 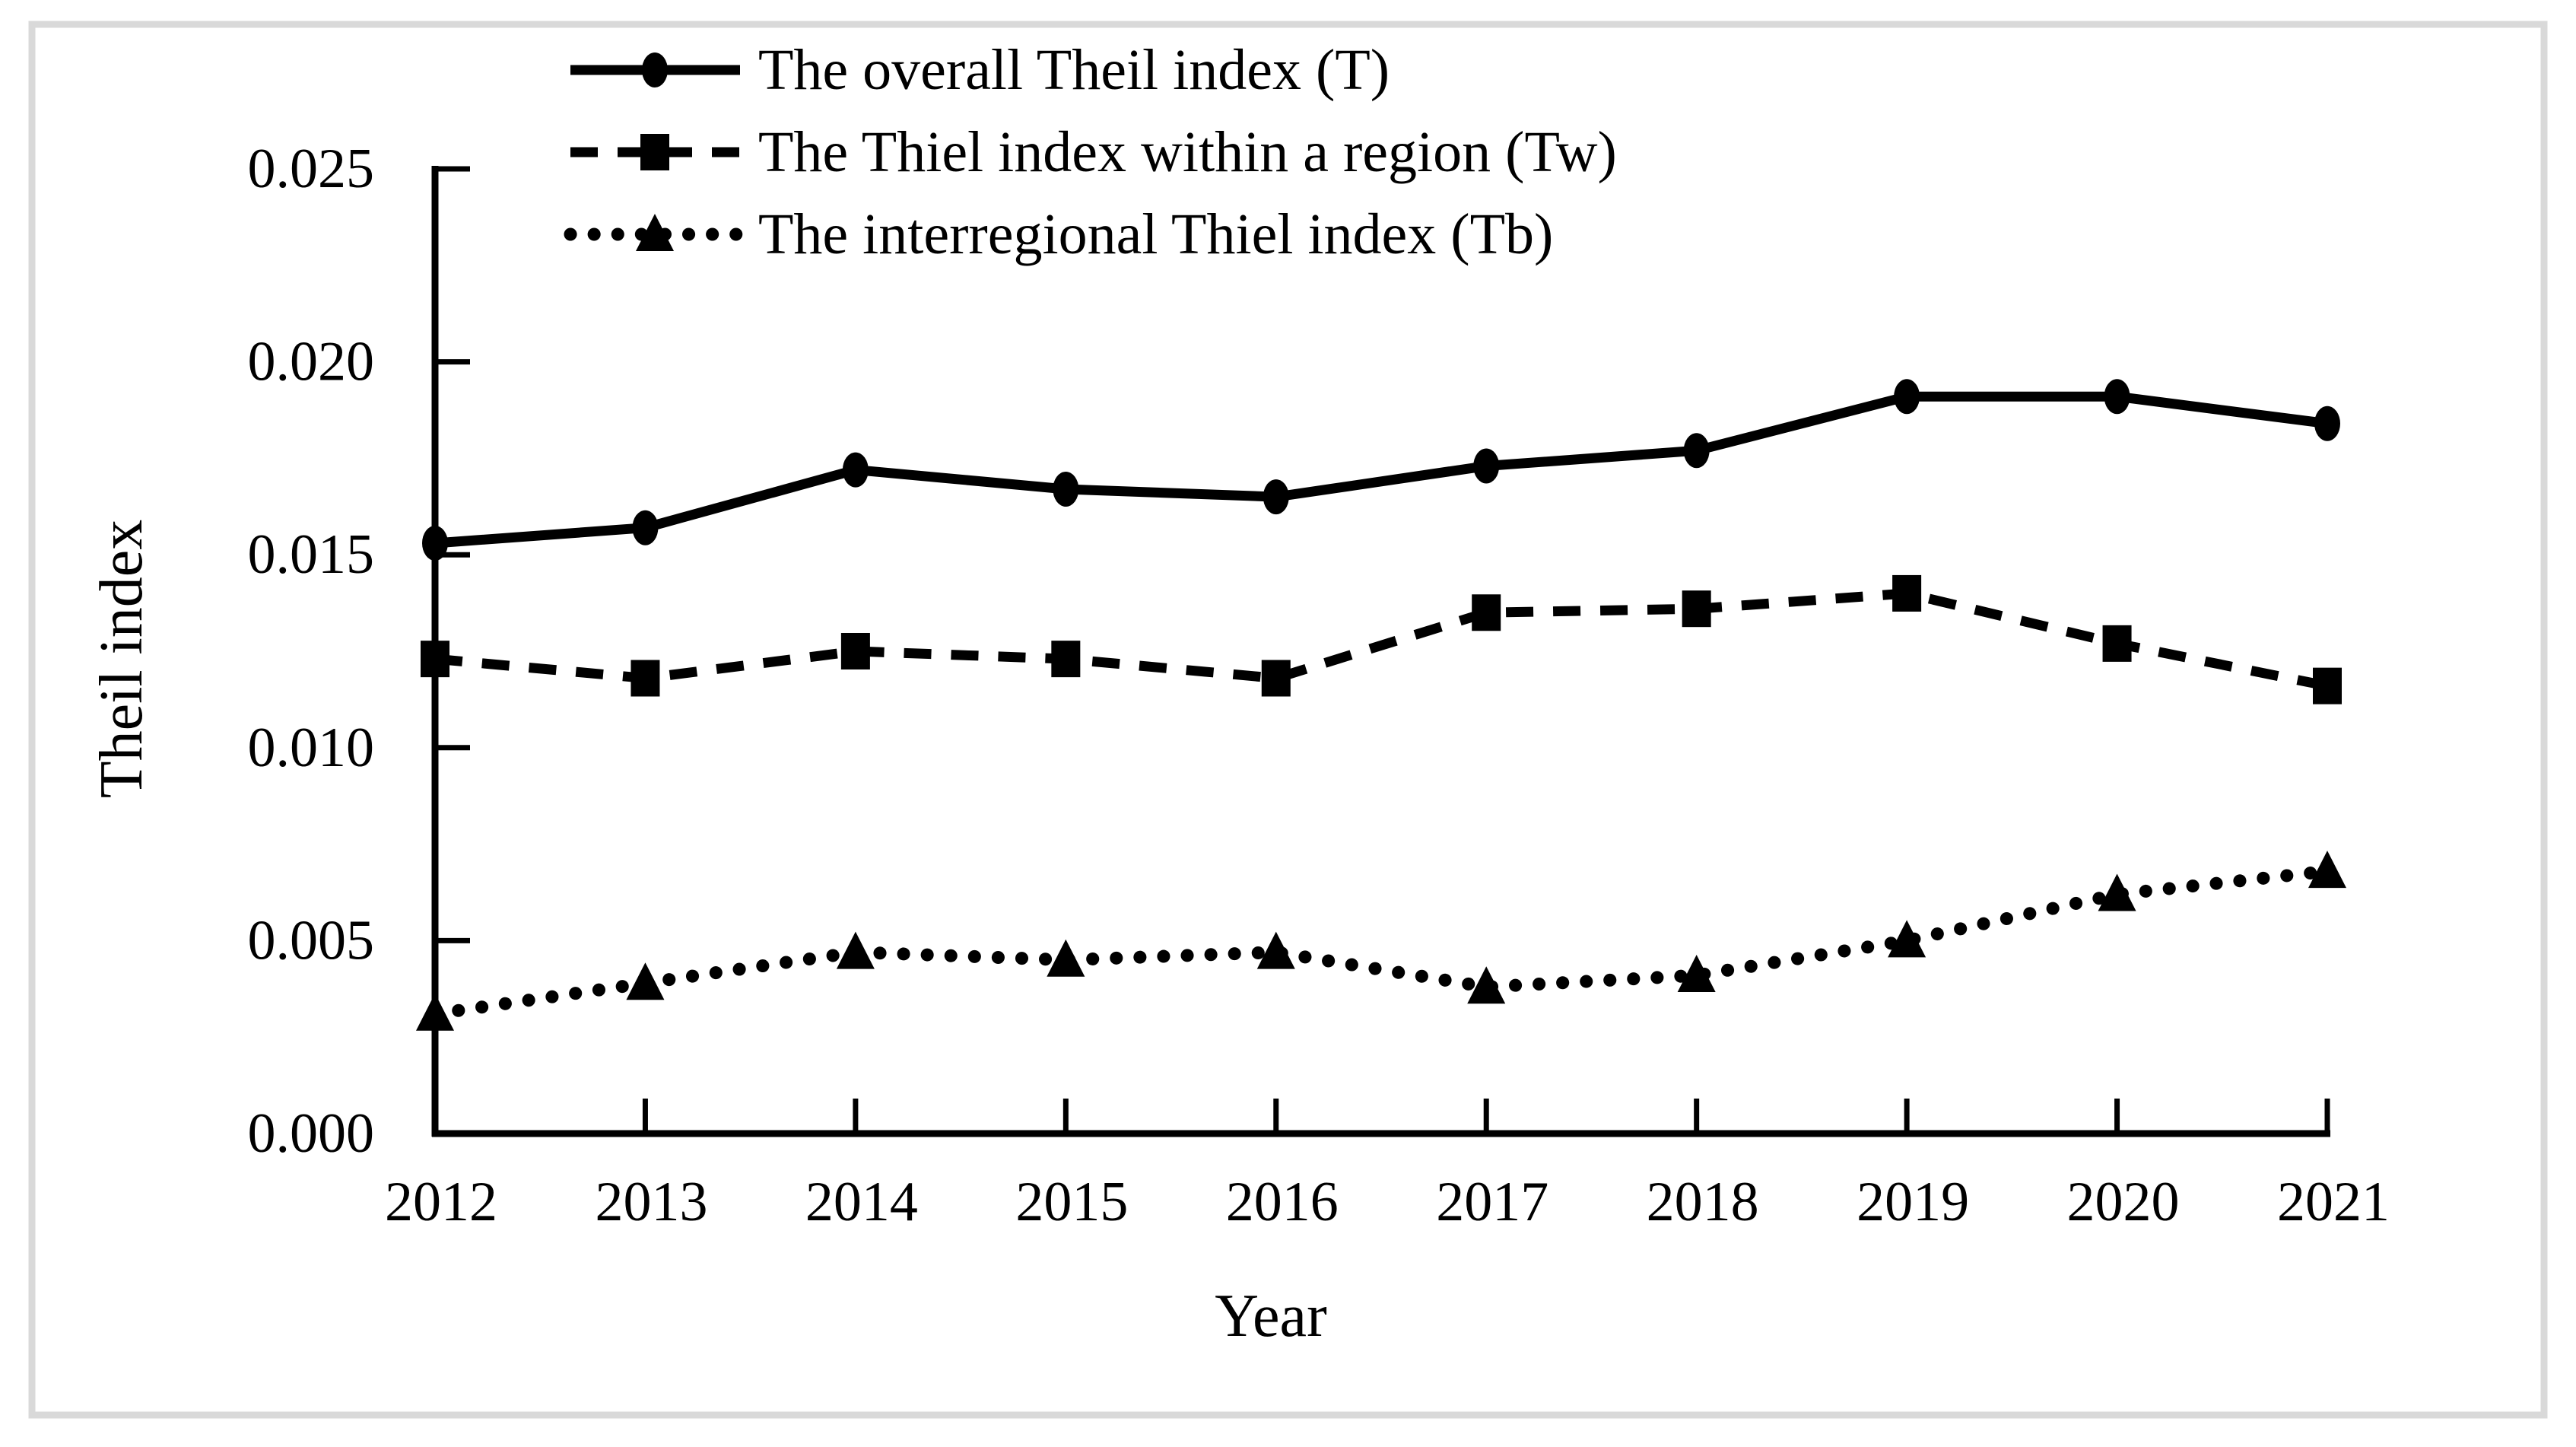 I want to click on x-axis-tick-labels: 2012 2013 2014 2015 2016 2017 2018 2019 2020 2021, so click(x=1387, y=1202).